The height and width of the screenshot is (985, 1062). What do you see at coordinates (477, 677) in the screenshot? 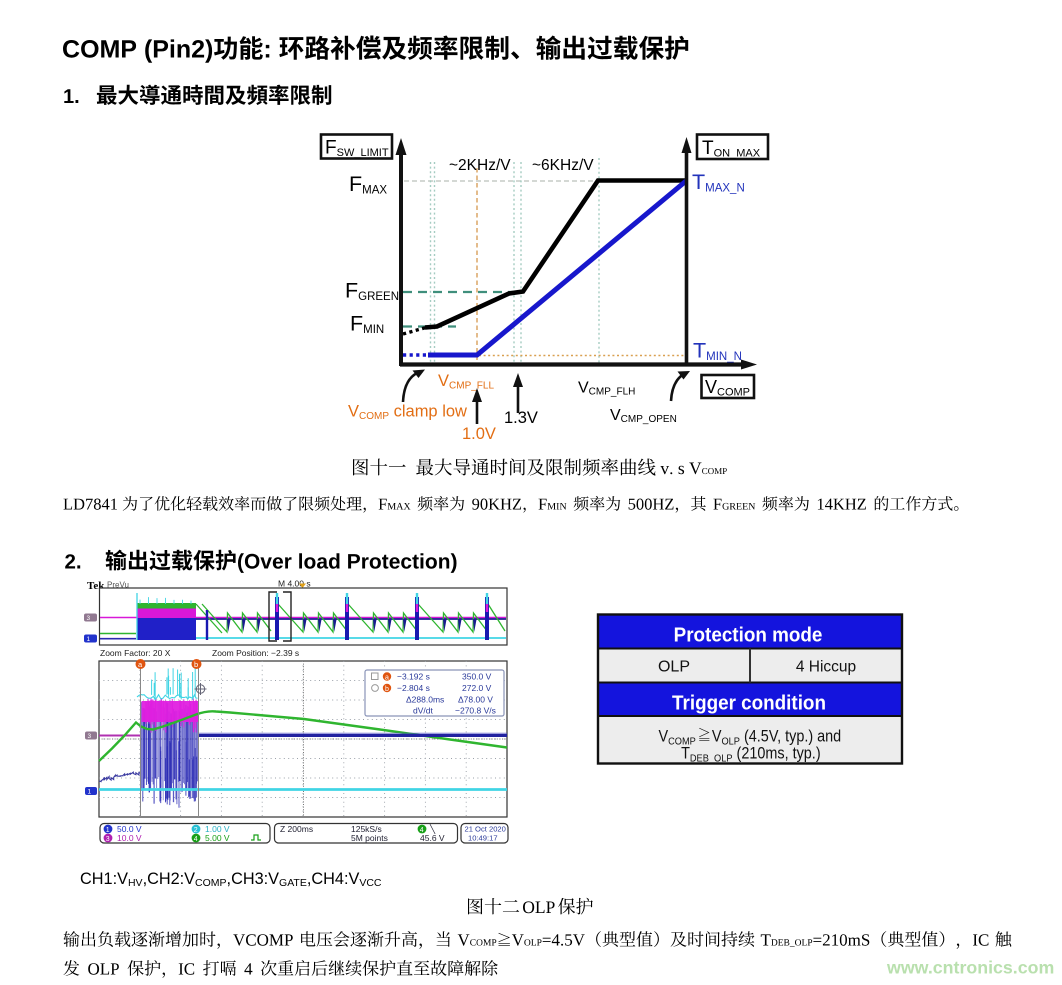
I see `svg-text: 350.0 V` at bounding box center [477, 677].